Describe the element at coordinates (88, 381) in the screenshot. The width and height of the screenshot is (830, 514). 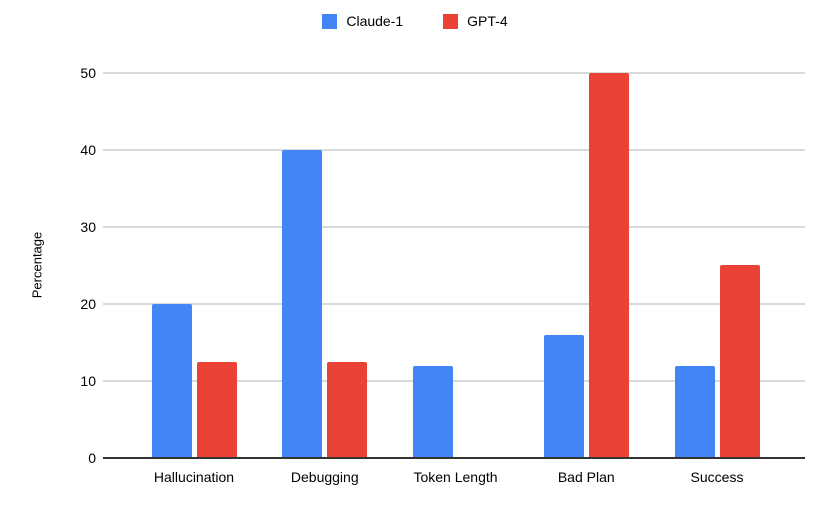
I see `y-tick-label-10: 10` at that location.